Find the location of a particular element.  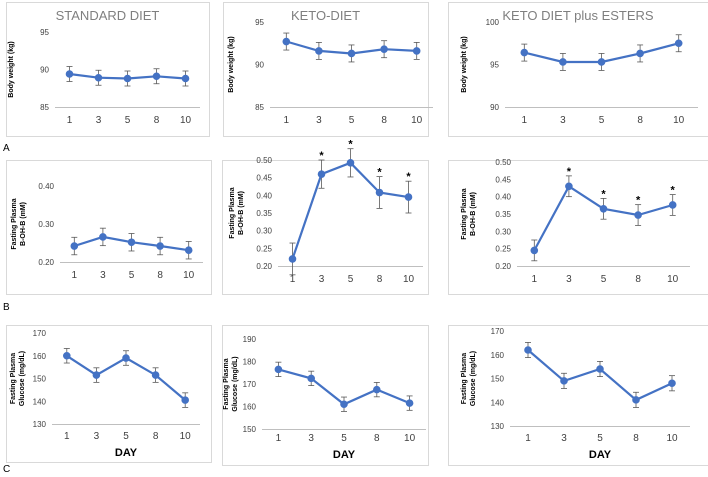

chart-panel-a2: KETO-DIET Body weight (kg) 85 90 95 1 3 5 8 10 is located at coordinates (328, 69).